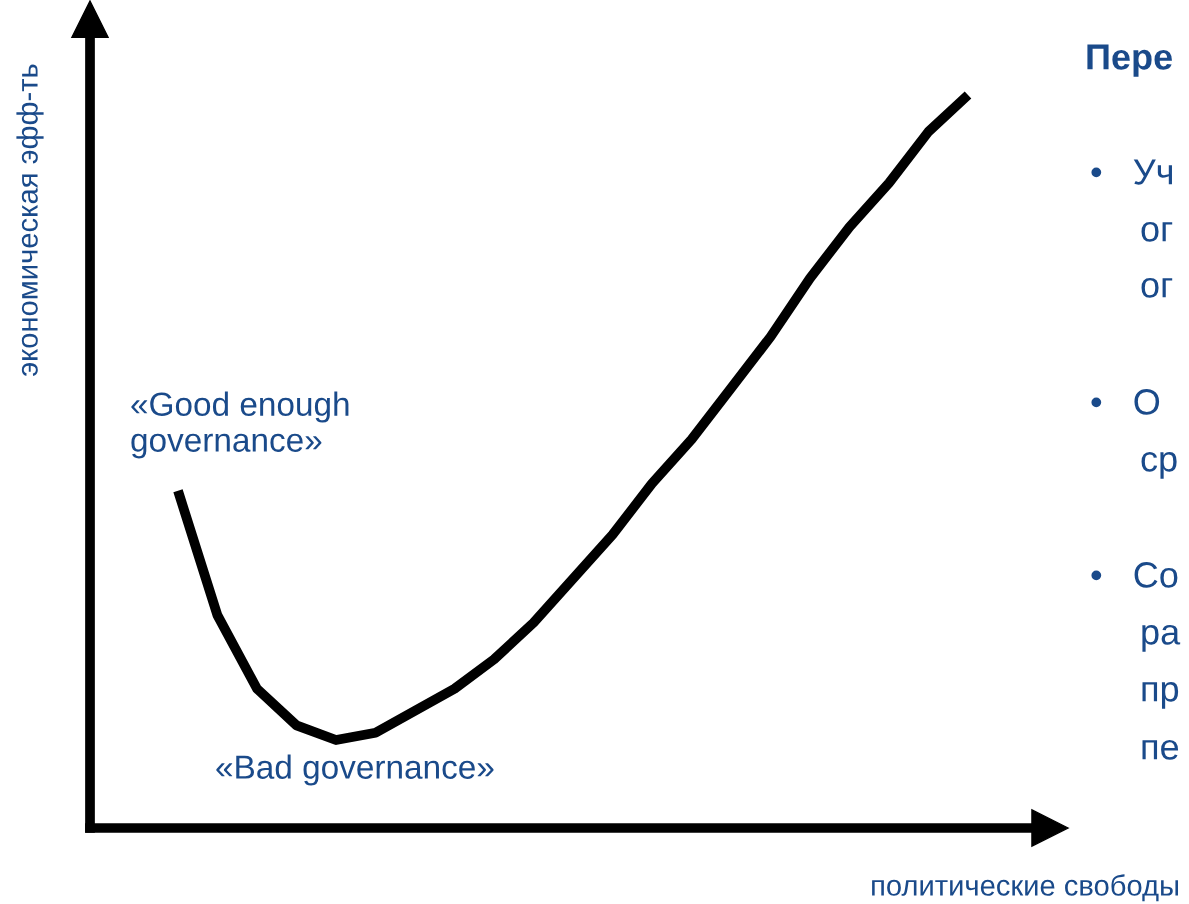  I want to click on text: • О, so click(1125, 402).